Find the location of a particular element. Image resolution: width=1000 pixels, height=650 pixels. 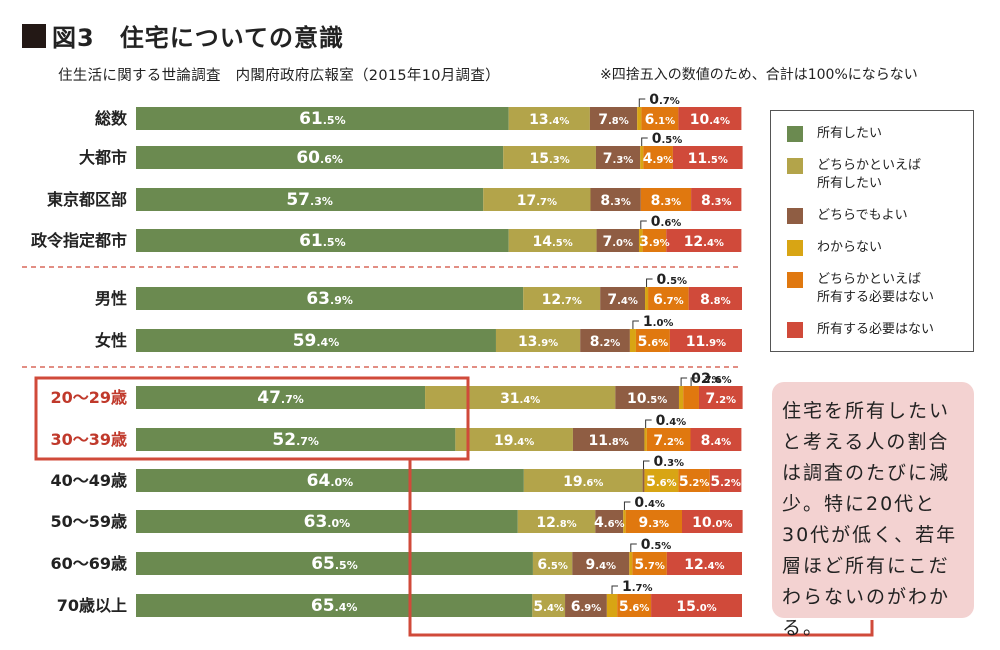

data-label: 7.2% is located at coordinates (668, 441).